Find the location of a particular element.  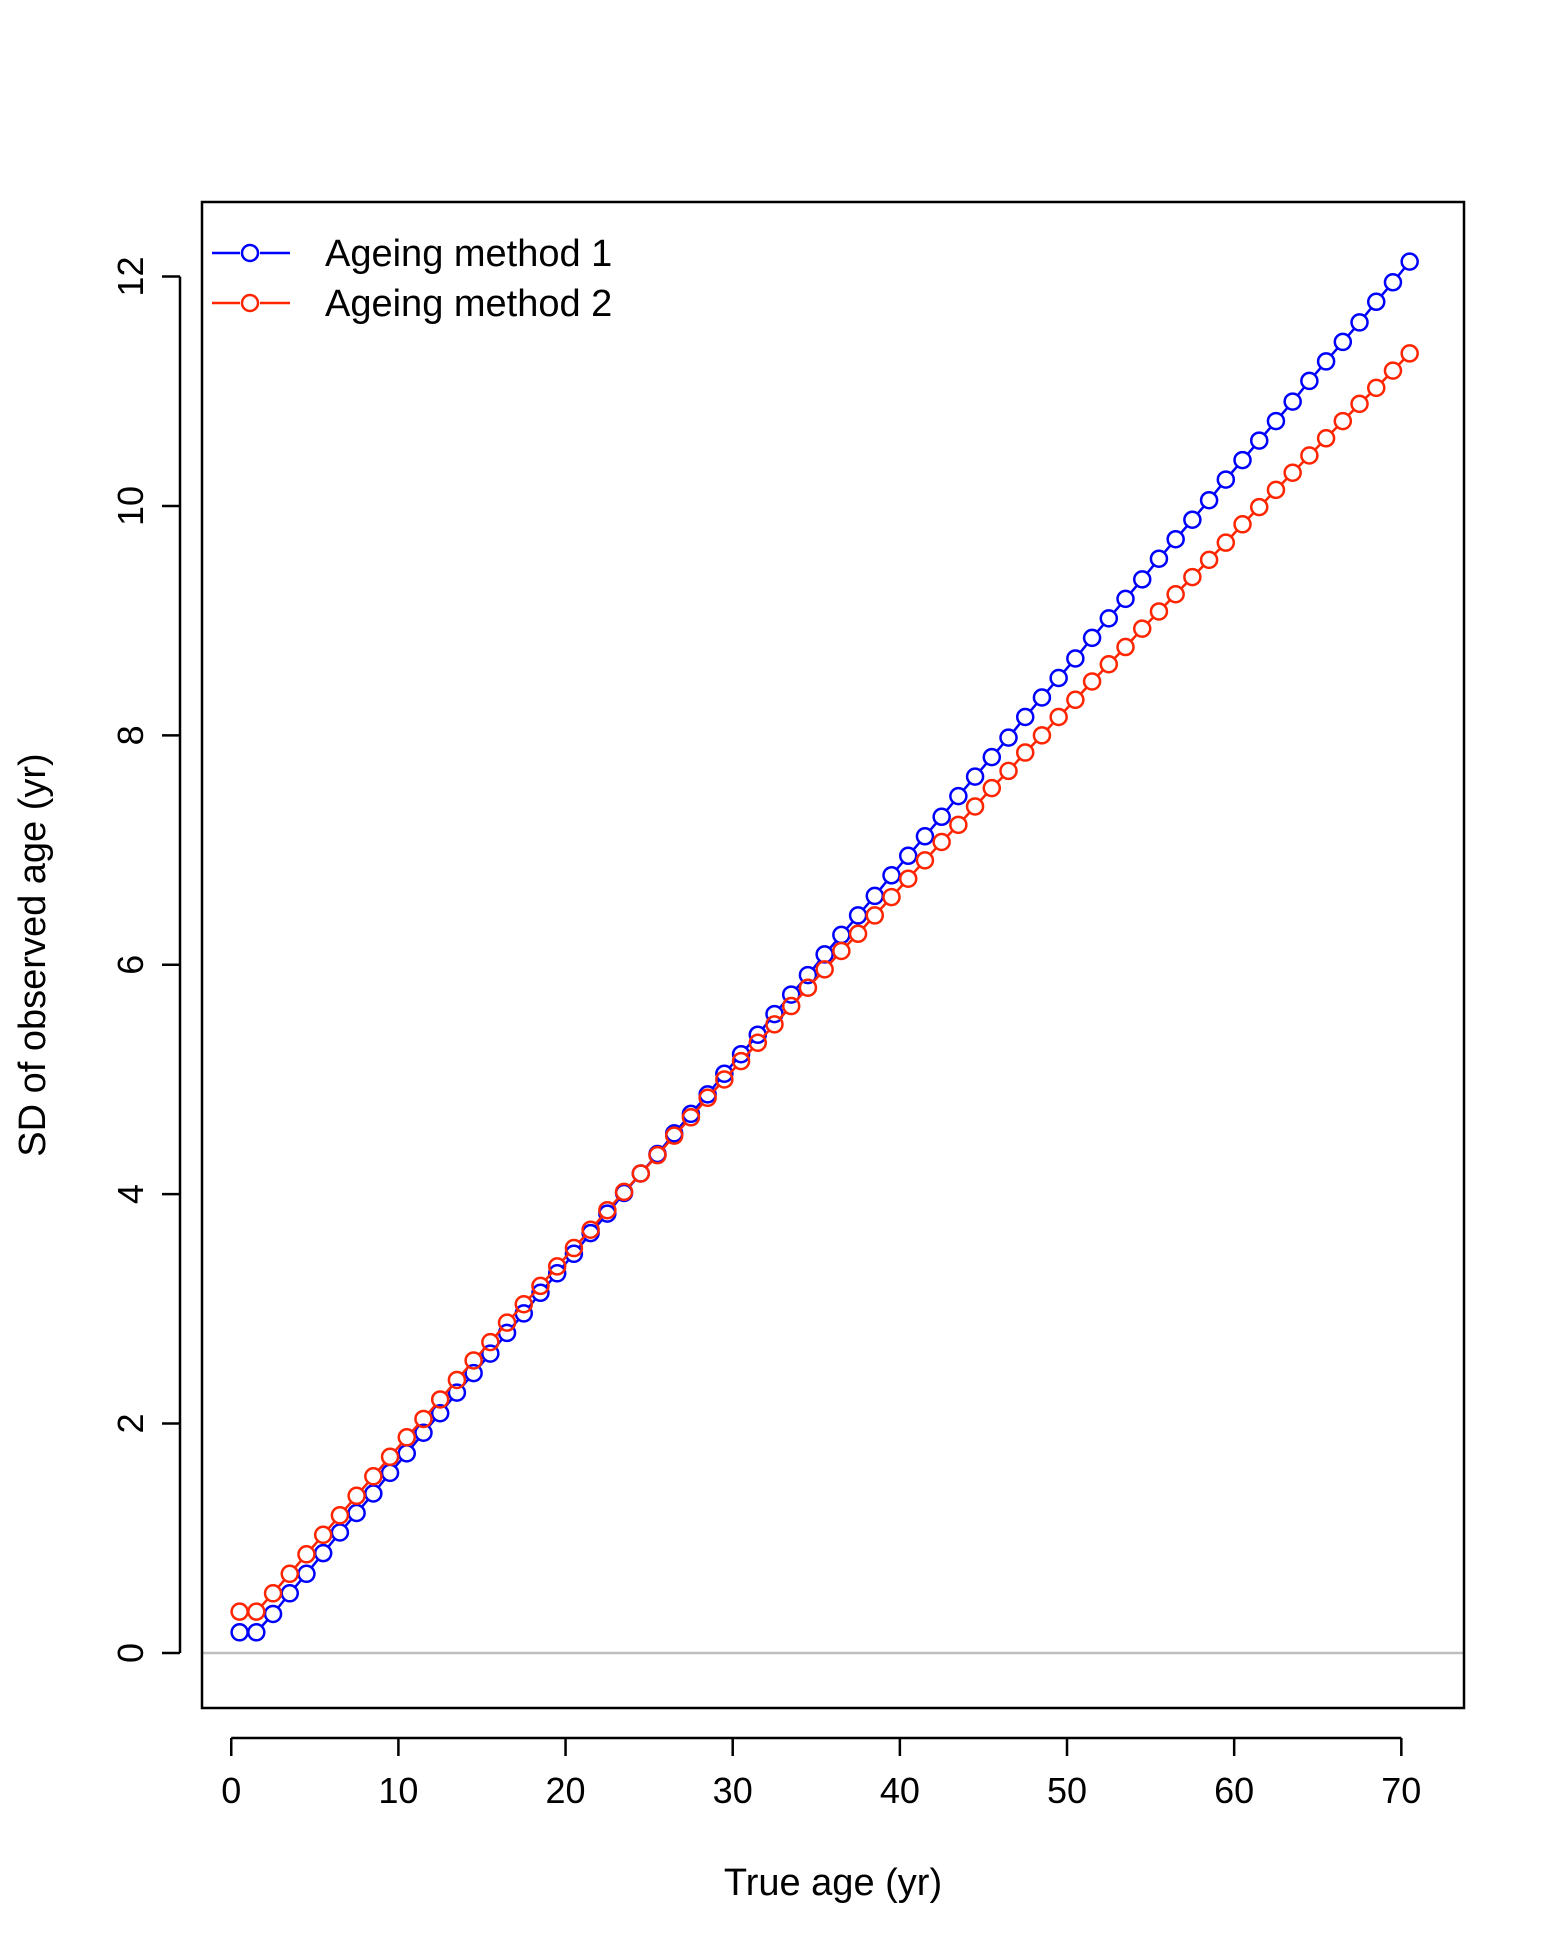

y-tick-label: 12 is located at coordinates (130, 277).